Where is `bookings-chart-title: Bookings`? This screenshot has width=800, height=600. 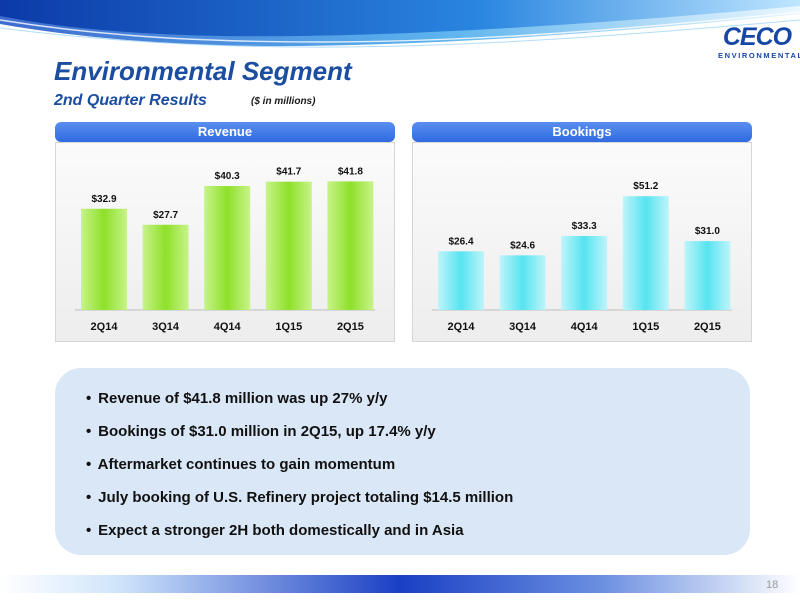 bookings-chart-title: Bookings is located at coordinates (582, 132).